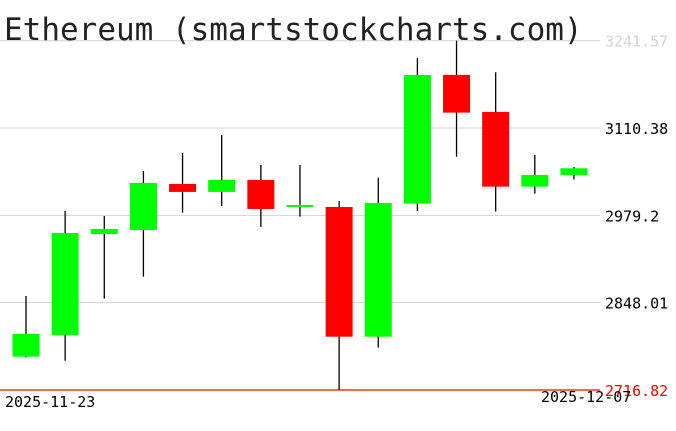 The height and width of the screenshot is (431, 676). Describe the element at coordinates (632, 216) in the screenshot. I see `y-tick-label: 2979.2` at that location.